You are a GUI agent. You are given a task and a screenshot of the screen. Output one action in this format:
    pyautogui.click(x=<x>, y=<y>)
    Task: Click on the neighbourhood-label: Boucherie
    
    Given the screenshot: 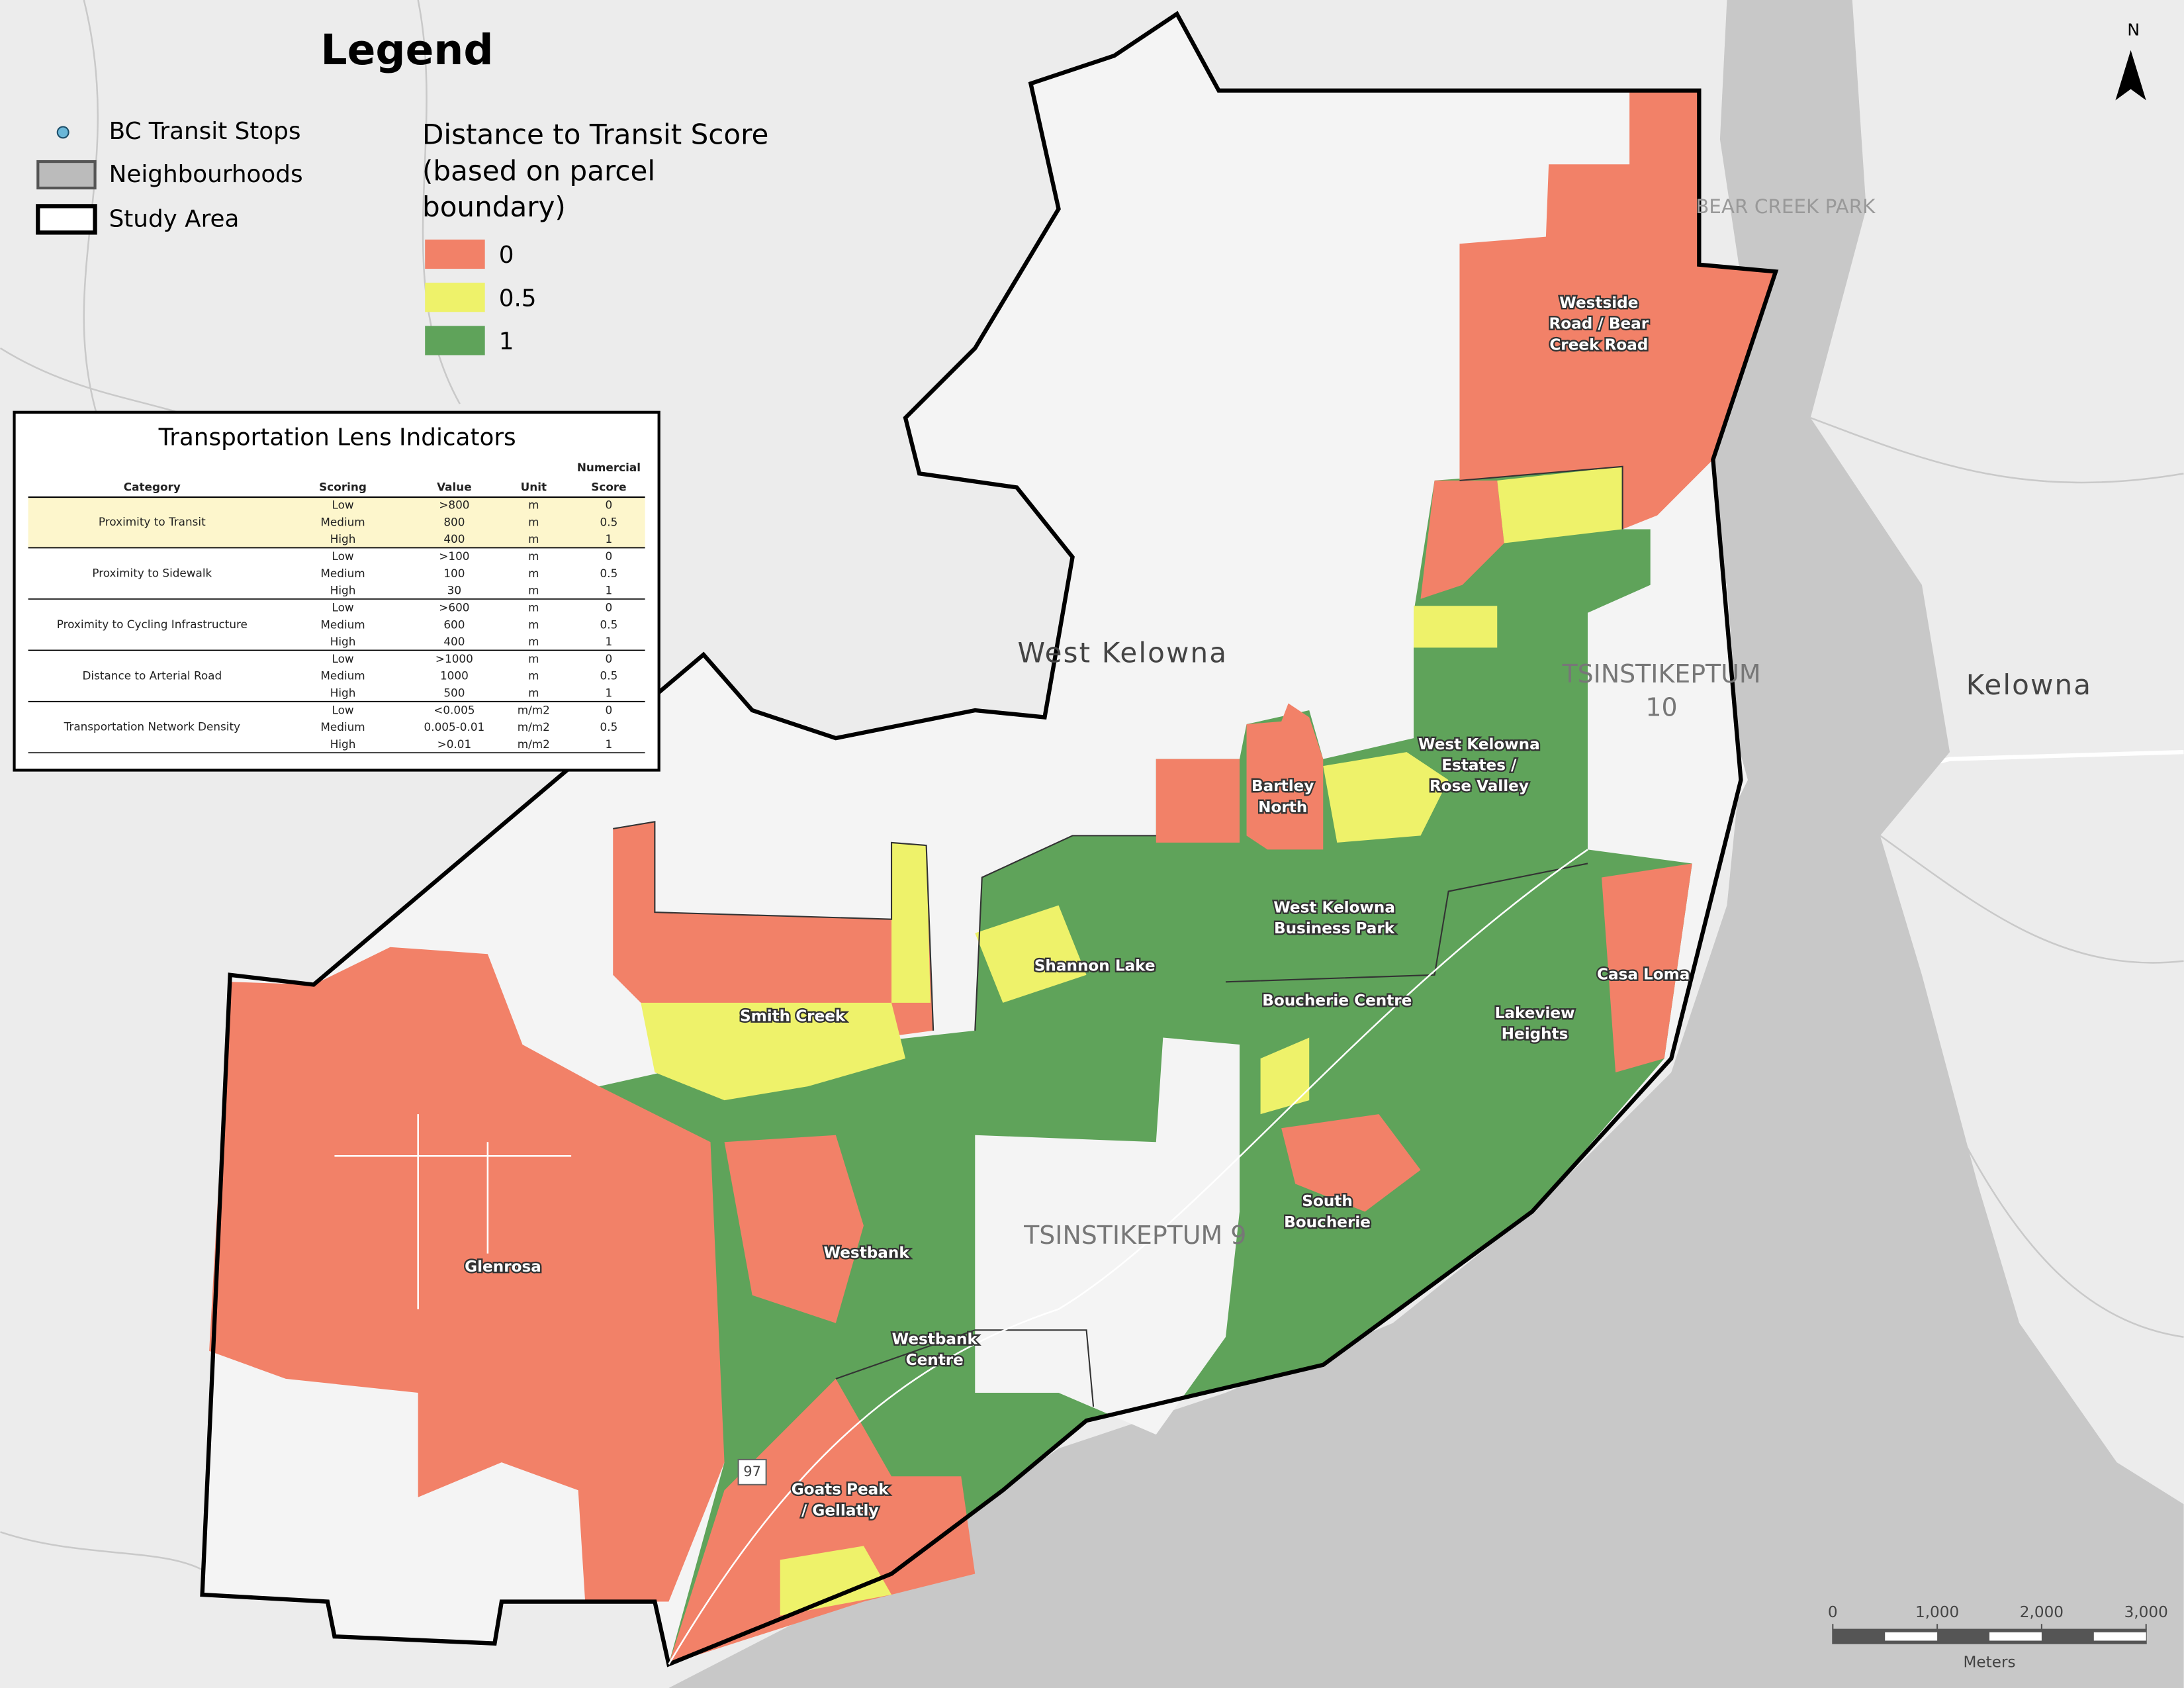 What is the action you would take?
    pyautogui.click(x=1327, y=1222)
    